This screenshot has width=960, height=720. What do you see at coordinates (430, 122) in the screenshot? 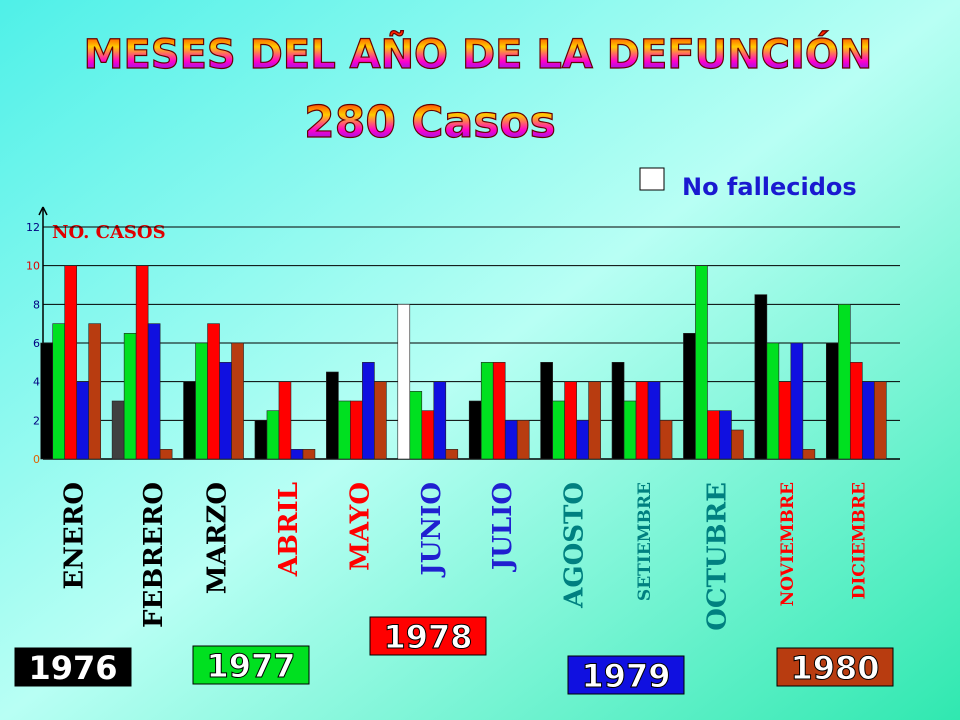
I see `chart-subtitle: 280 Casos` at bounding box center [430, 122].